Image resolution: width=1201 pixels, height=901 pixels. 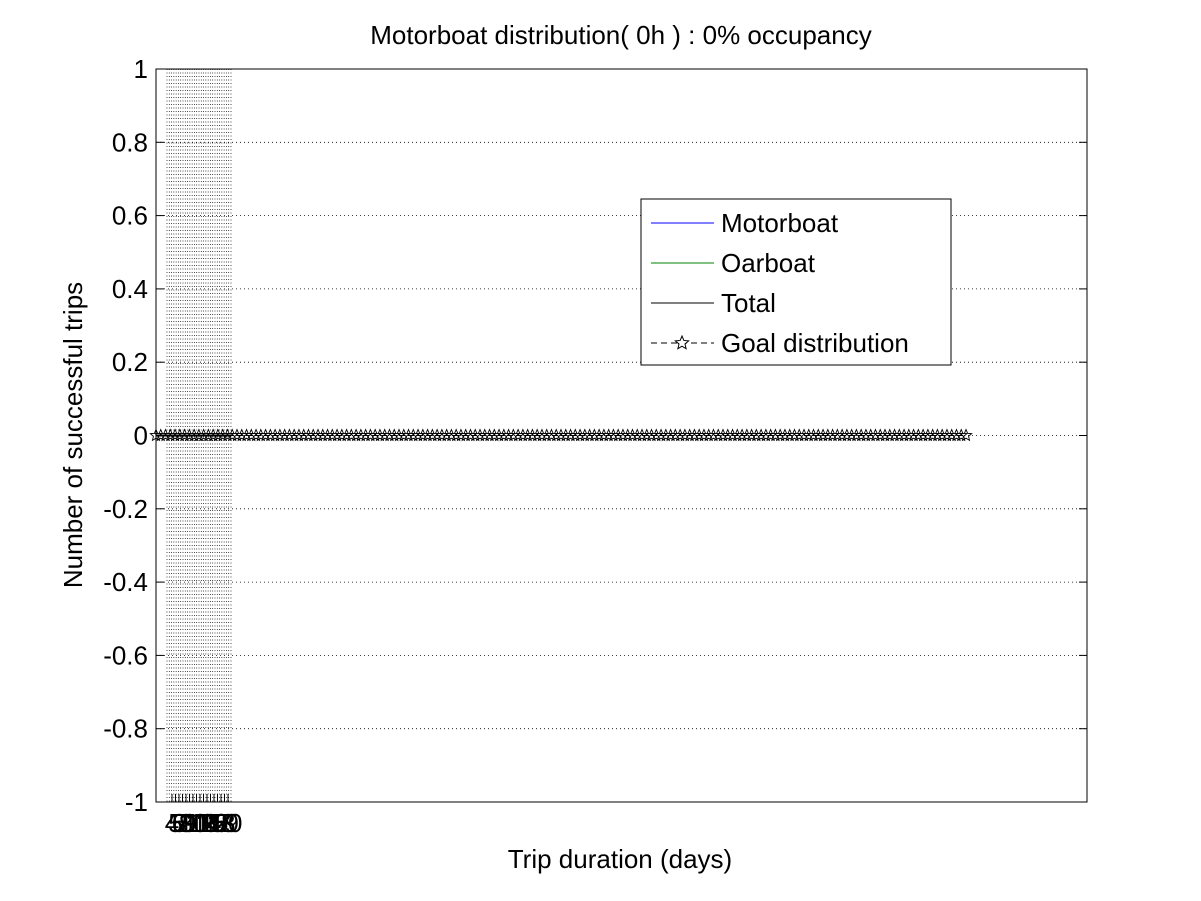 I want to click on x-axis-label: Trip duration (days), so click(x=620, y=859).